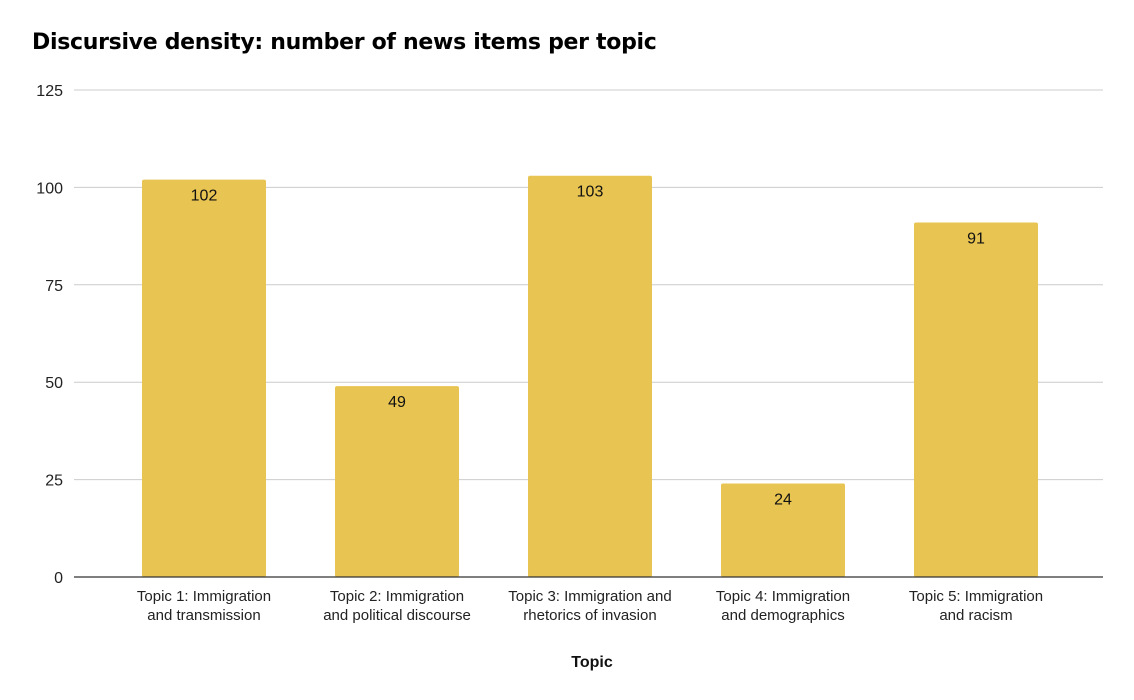  Describe the element at coordinates (976, 238) in the screenshot. I see `data-label: 91` at that location.